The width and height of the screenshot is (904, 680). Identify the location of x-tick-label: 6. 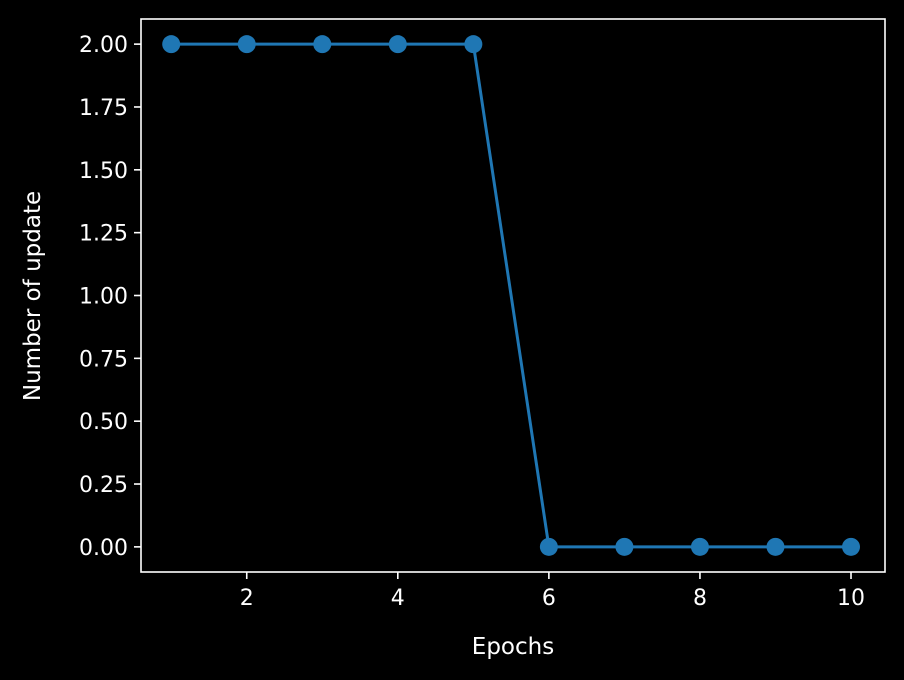
(549, 598).